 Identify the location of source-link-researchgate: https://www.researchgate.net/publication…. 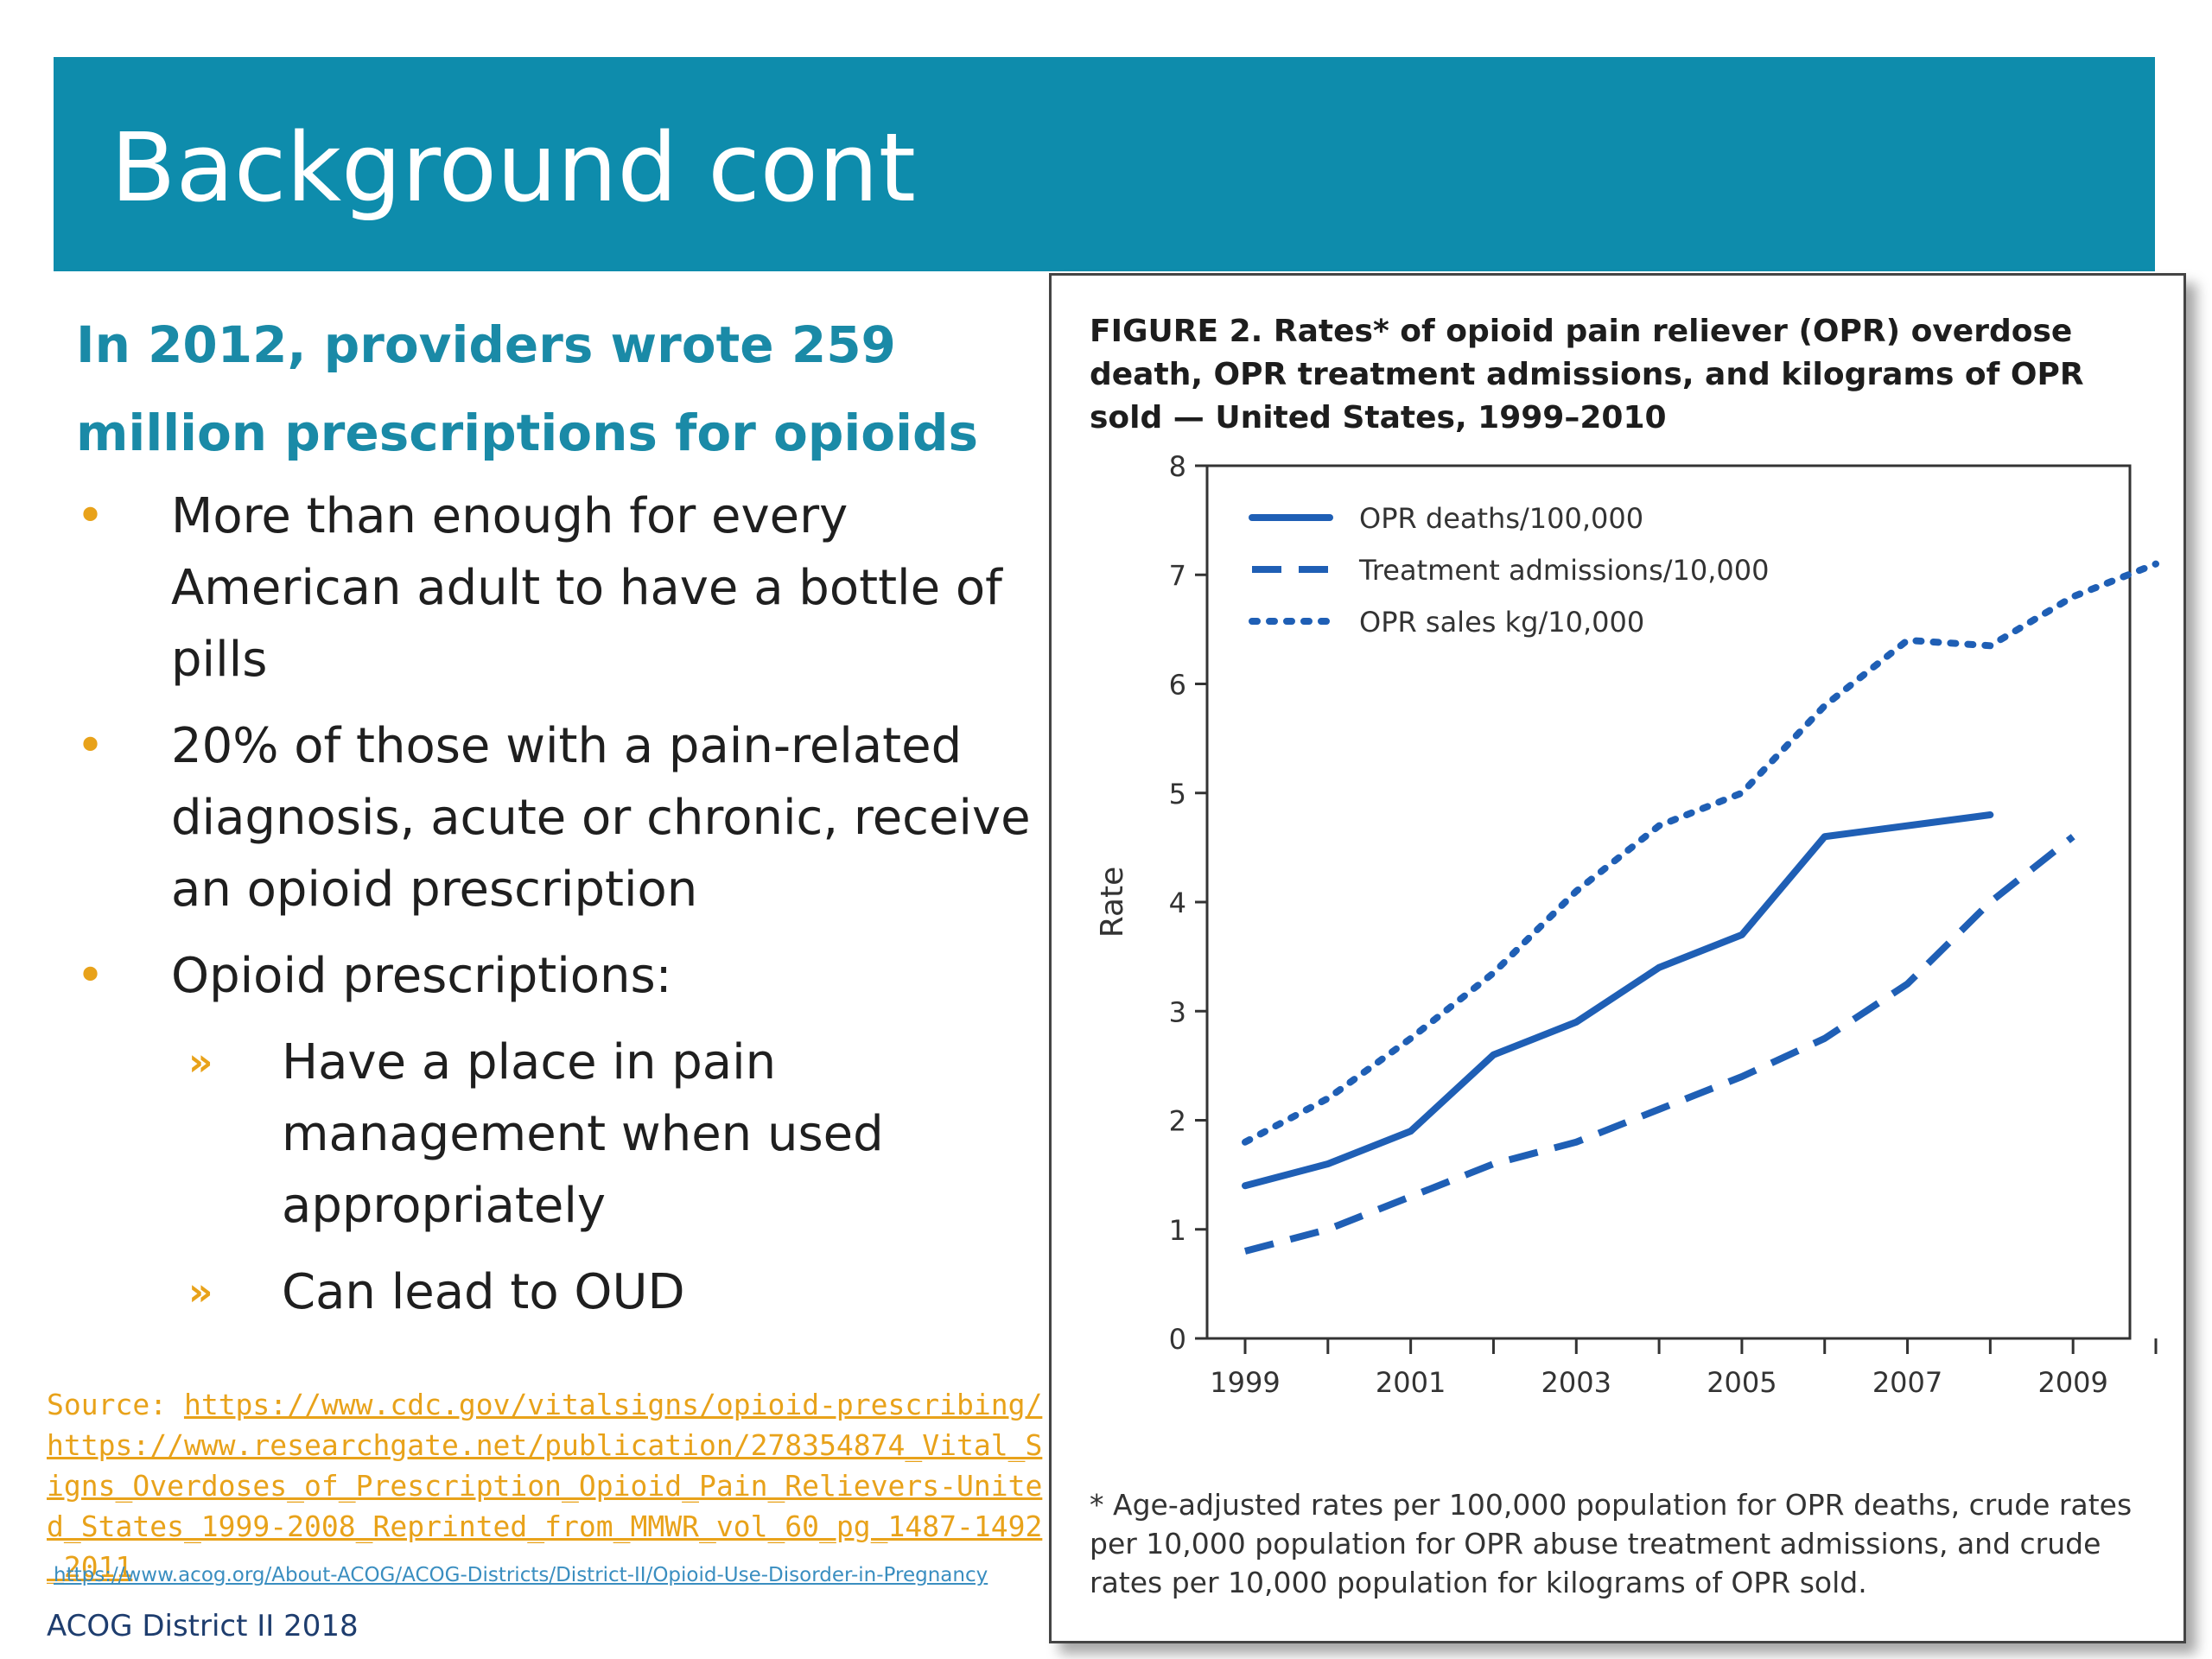
(545, 1506).